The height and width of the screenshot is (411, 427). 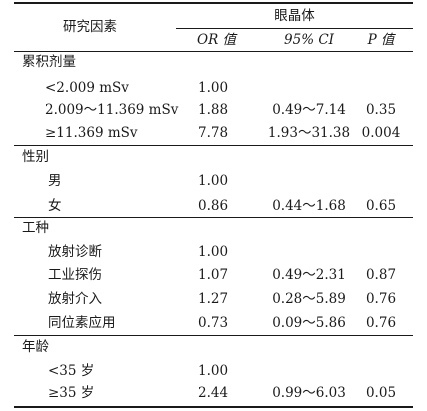 What do you see at coordinates (309, 110) in the screenshot?
I see `ci-value: 0.49～7.14` at bounding box center [309, 110].